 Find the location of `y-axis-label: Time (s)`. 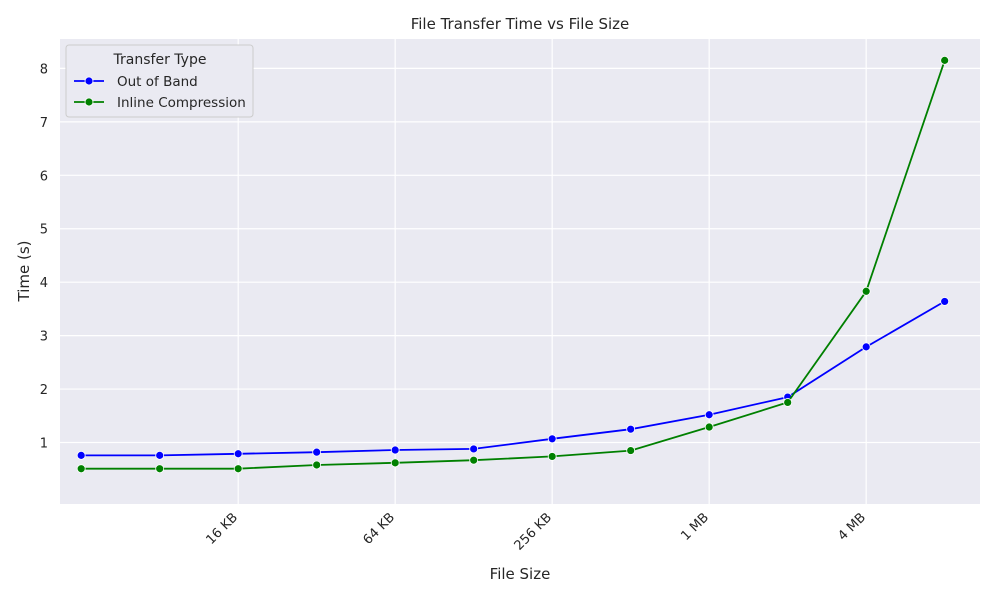

y-axis-label: Time (s) is located at coordinates (24, 272).